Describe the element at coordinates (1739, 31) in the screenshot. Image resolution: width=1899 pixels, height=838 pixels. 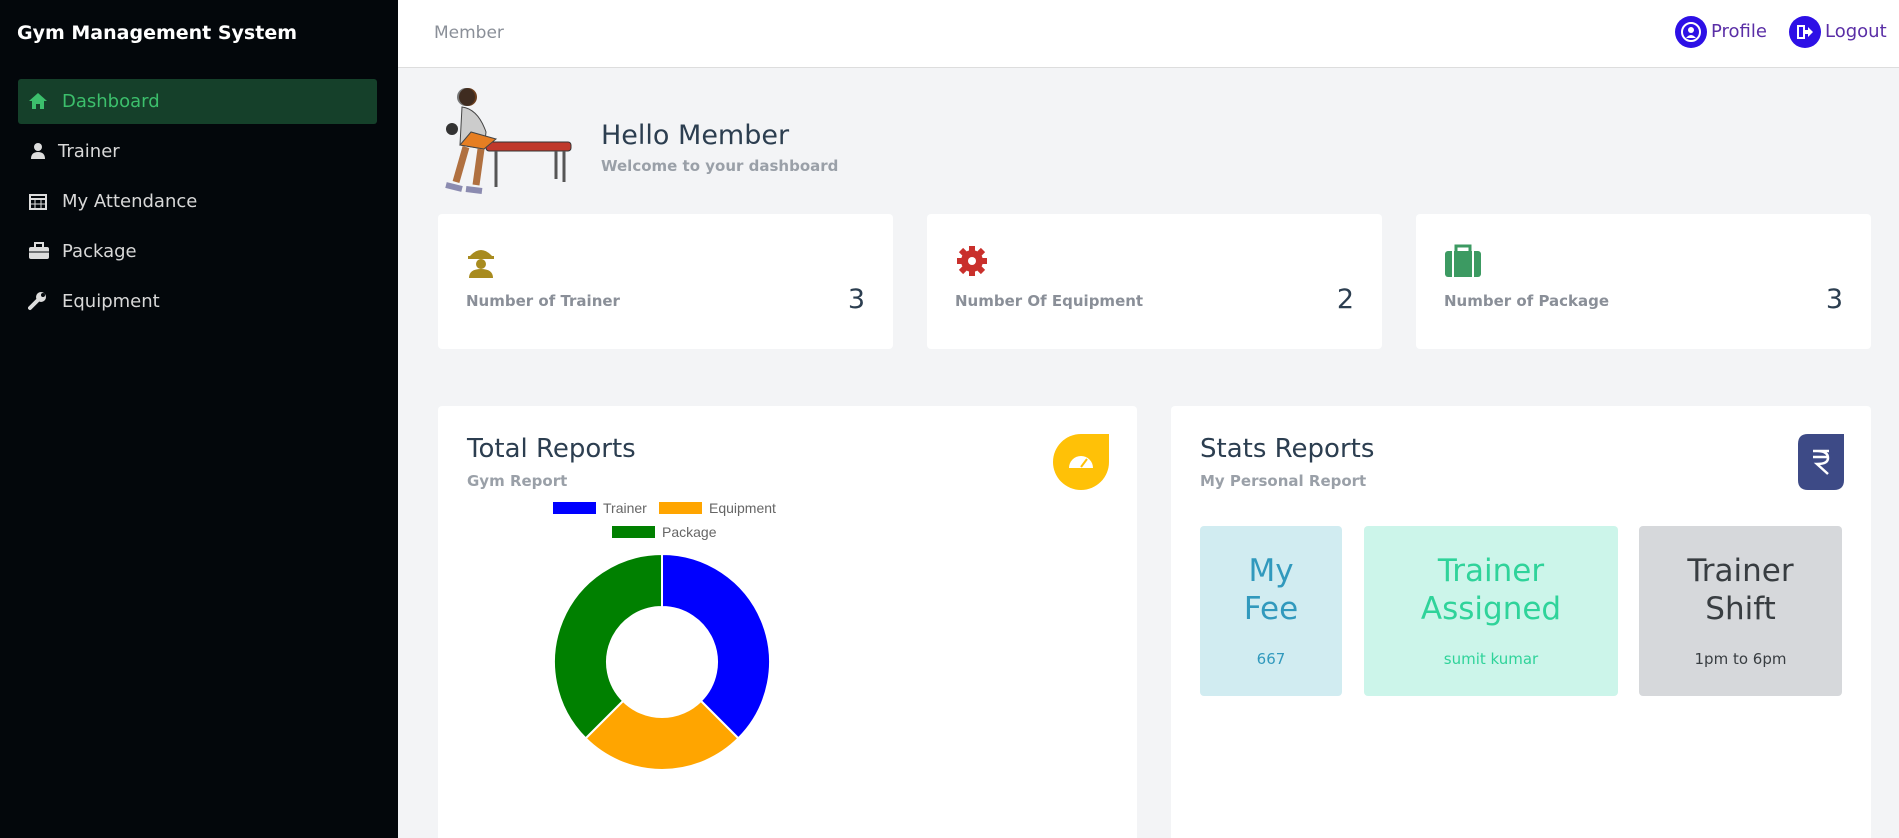
I see `link-label: Profile` at that location.